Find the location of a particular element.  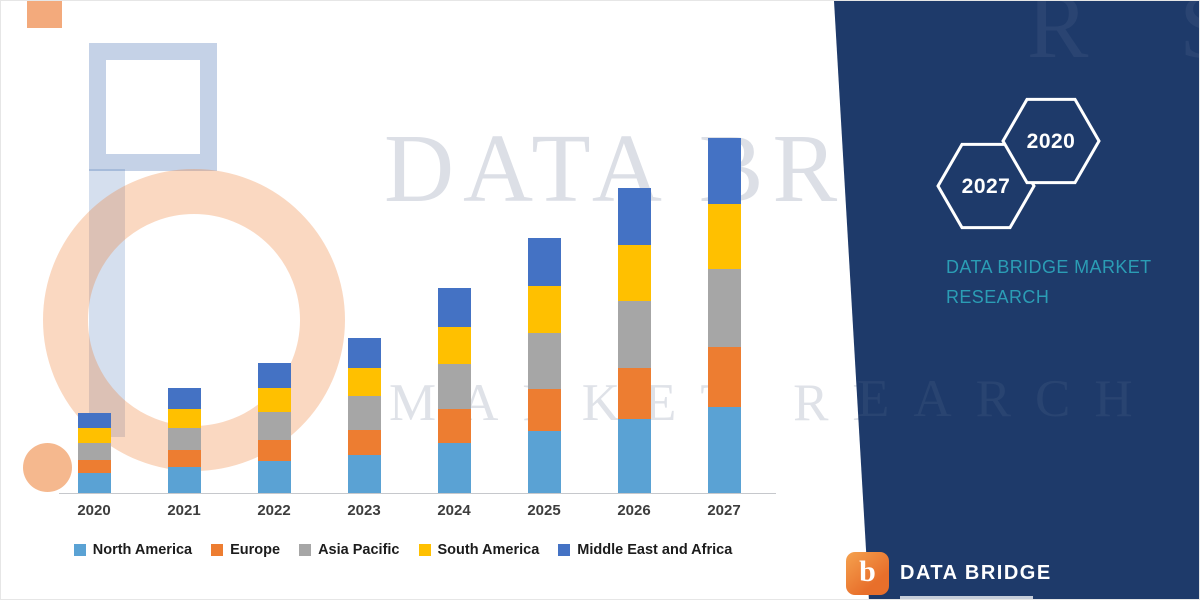

legend-item: South America is located at coordinates (479, 550).